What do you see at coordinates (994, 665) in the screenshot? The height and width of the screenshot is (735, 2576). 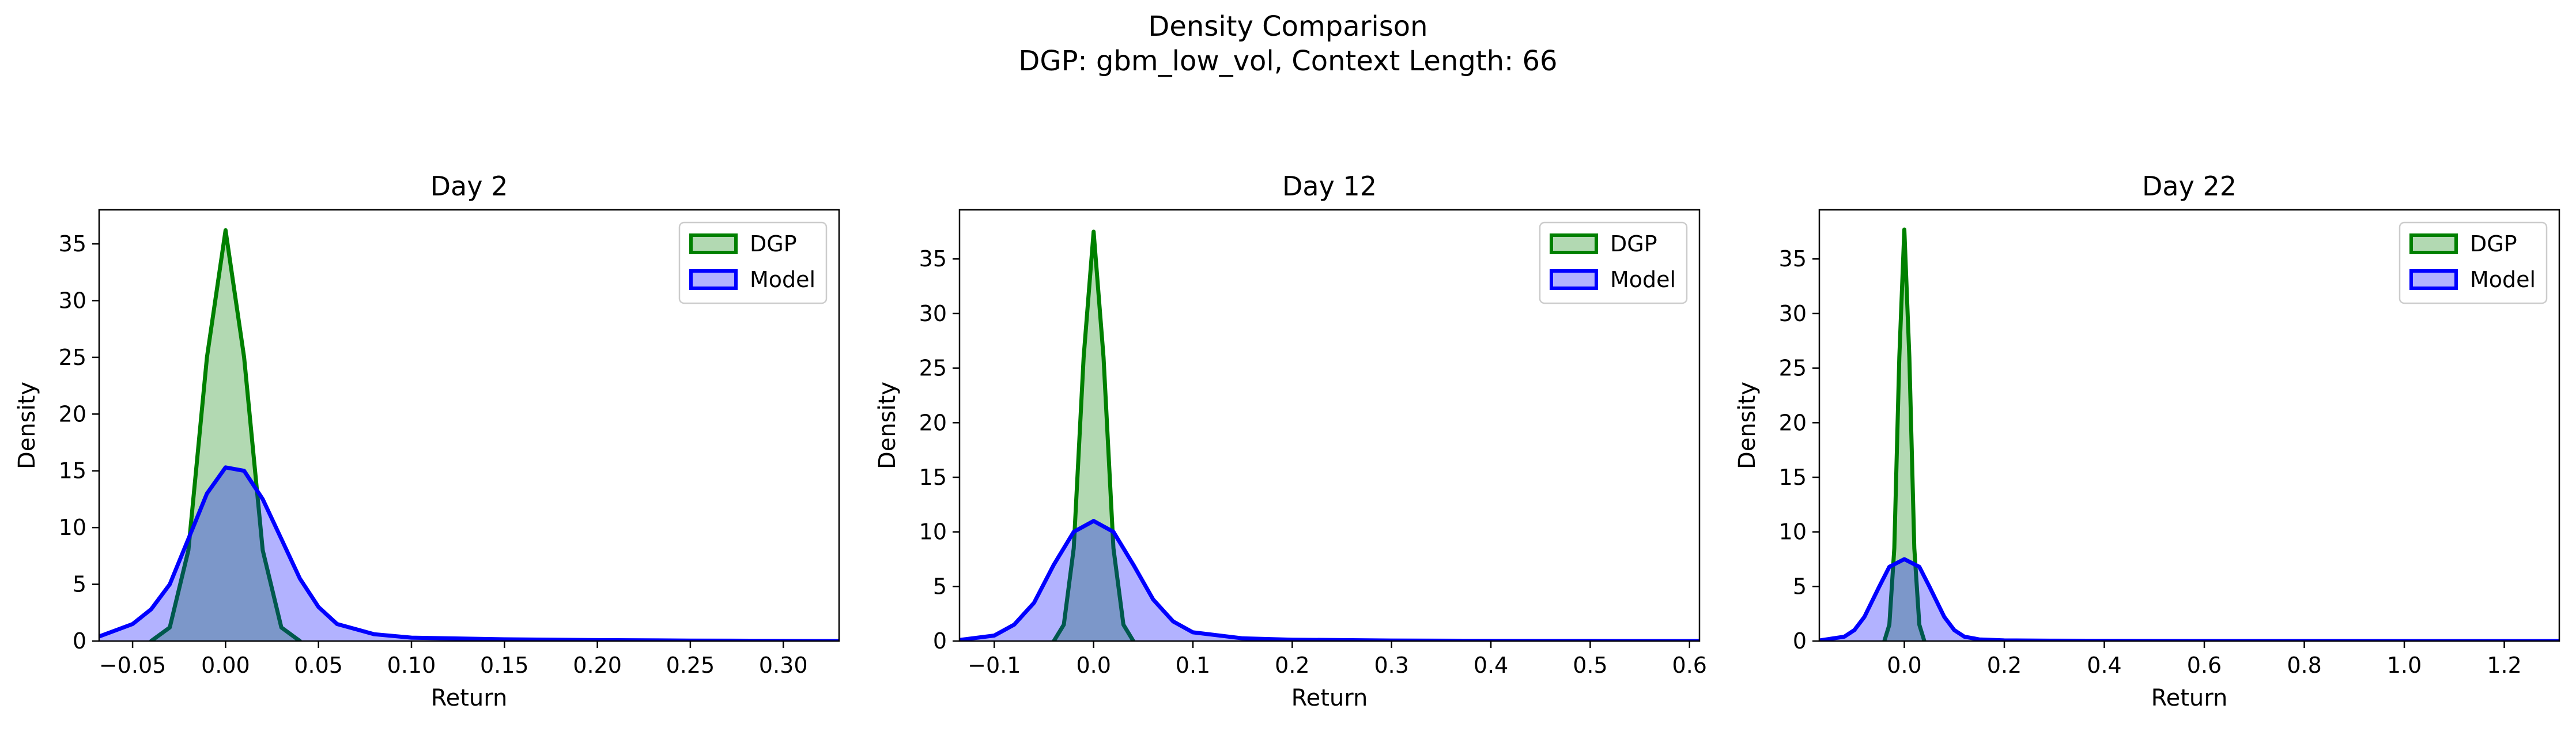 I see `x-tick-label: −0.1` at bounding box center [994, 665].